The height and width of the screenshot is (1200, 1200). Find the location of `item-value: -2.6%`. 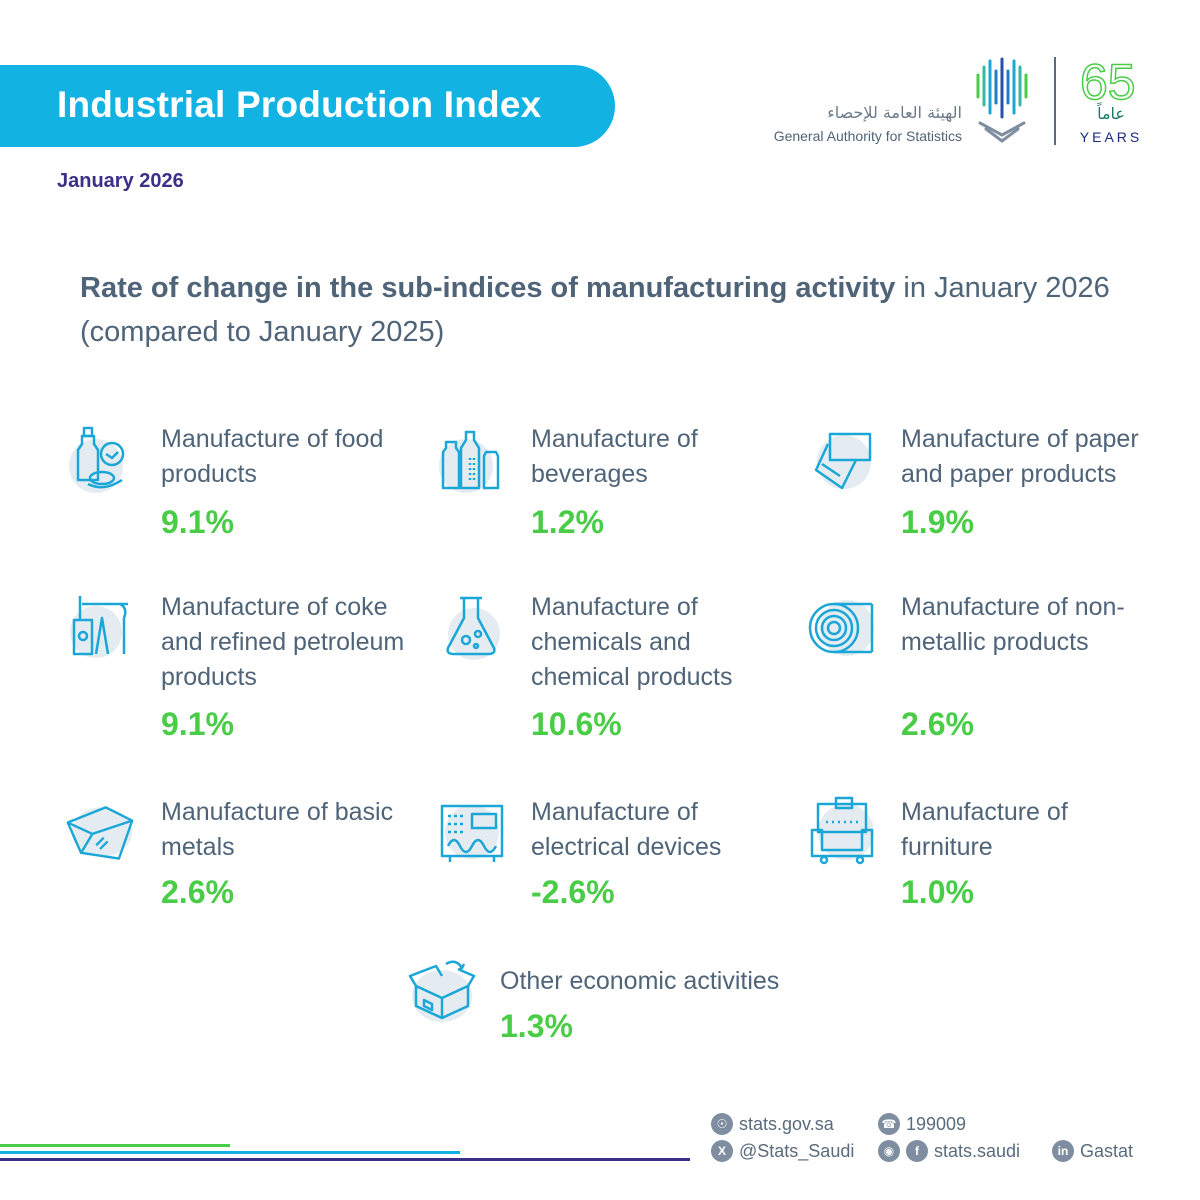

item-value: -2.6% is located at coordinates (573, 892).